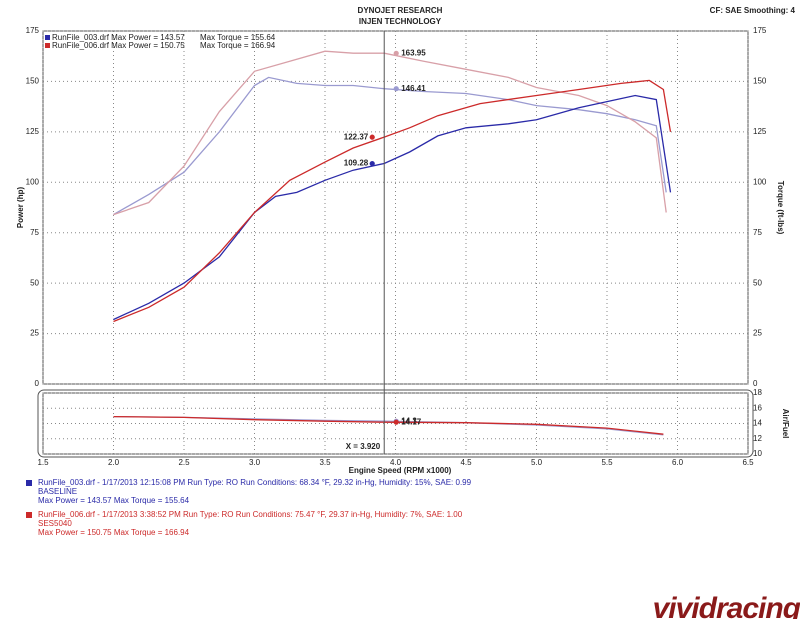 This screenshot has width=800, height=624. Describe the element at coordinates (118, 45) in the screenshot. I see `legend-name: RunFile_006.drf Max Power = 150.75` at that location.